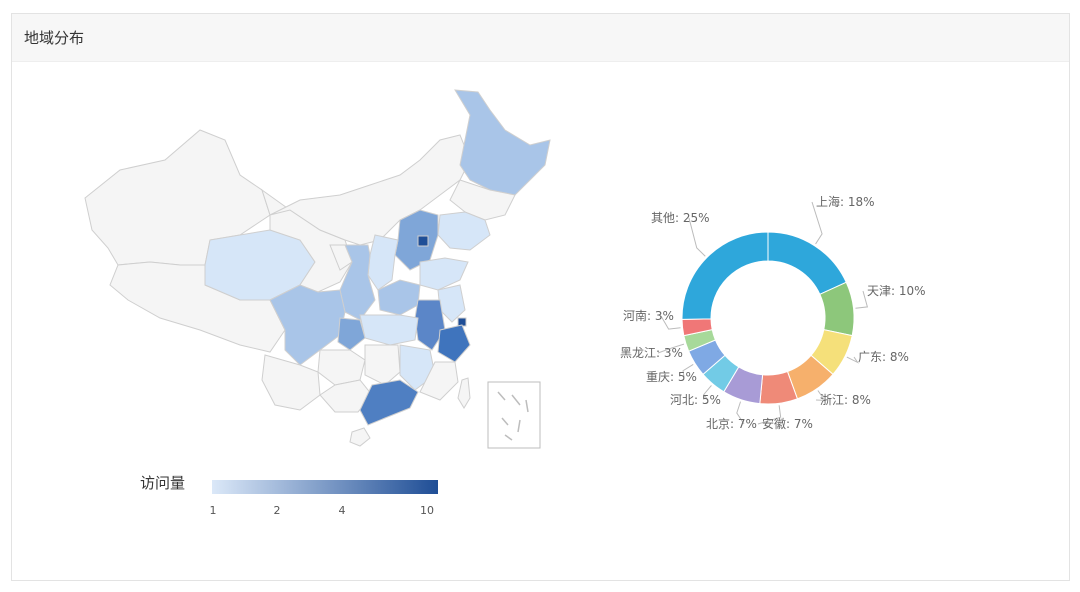 Image resolution: width=1080 pixels, height=592 pixels. Describe the element at coordinates (462, 322) in the screenshot. I see `region-shanghai` at that location.